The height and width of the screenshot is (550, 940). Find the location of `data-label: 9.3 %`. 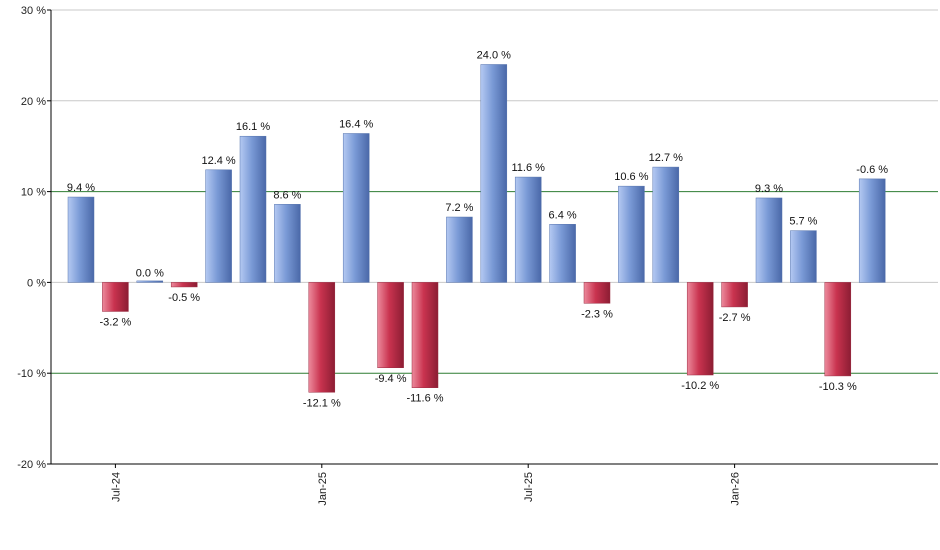

data-label: 9.3 % is located at coordinates (769, 189).